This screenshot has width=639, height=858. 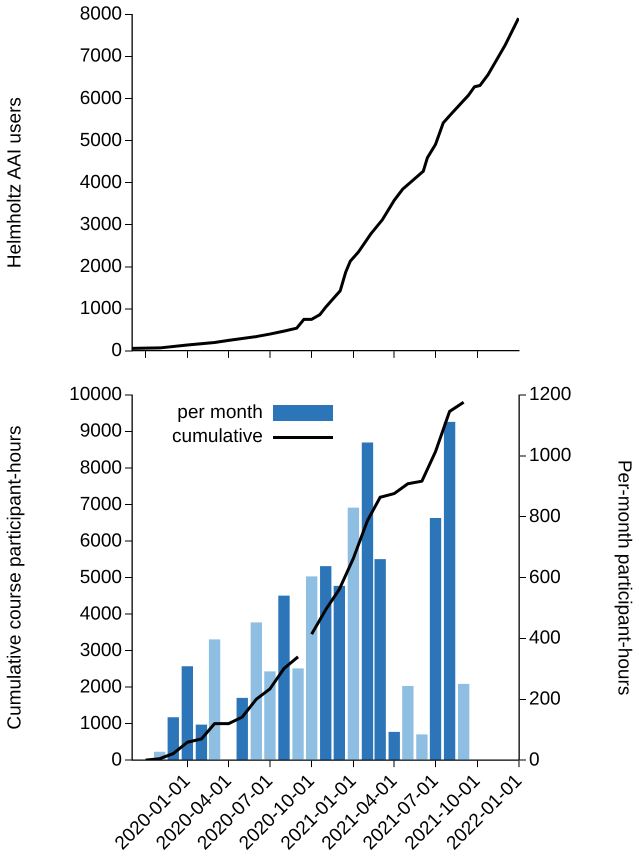 I want to click on y2-tick-label: 200, so click(x=545, y=699).